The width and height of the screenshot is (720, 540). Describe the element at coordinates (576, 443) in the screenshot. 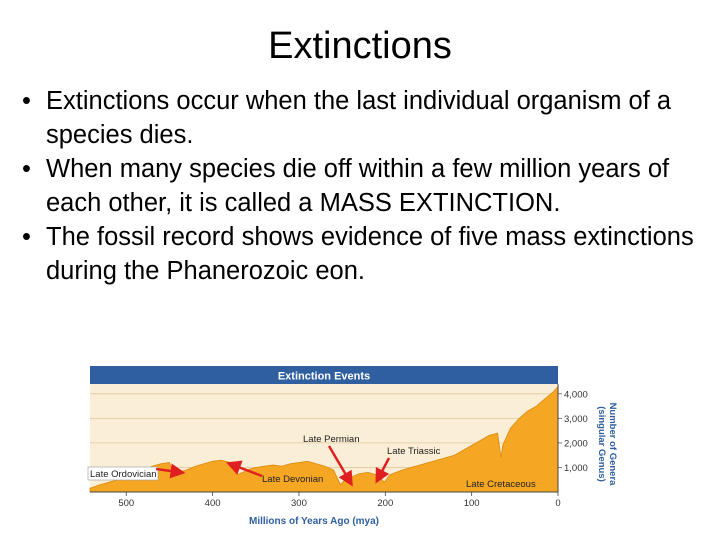

I see `y-tick-label: 2,000` at that location.